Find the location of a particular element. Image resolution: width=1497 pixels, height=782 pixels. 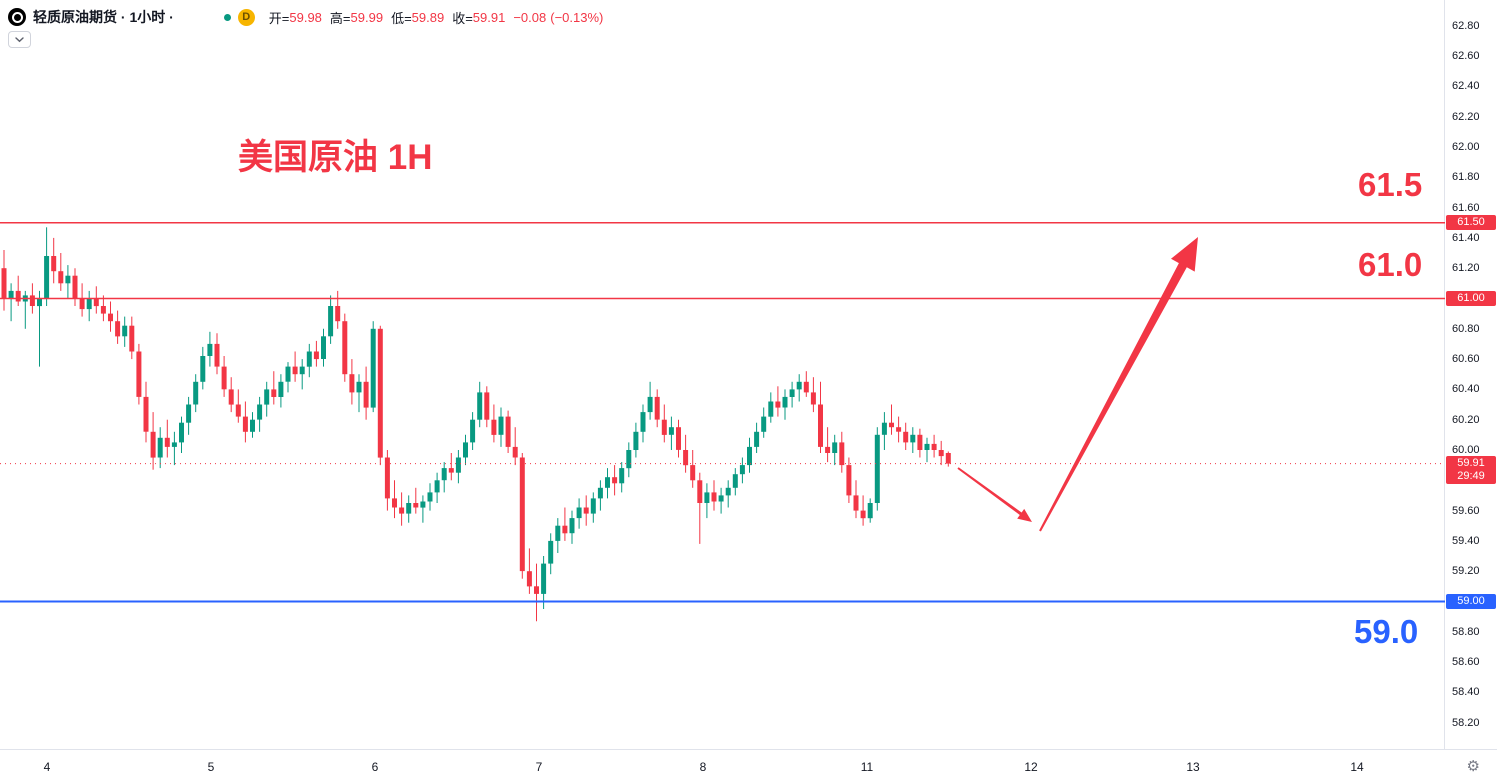

price-label-61-50: 61.50 is located at coordinates (1471, 223).